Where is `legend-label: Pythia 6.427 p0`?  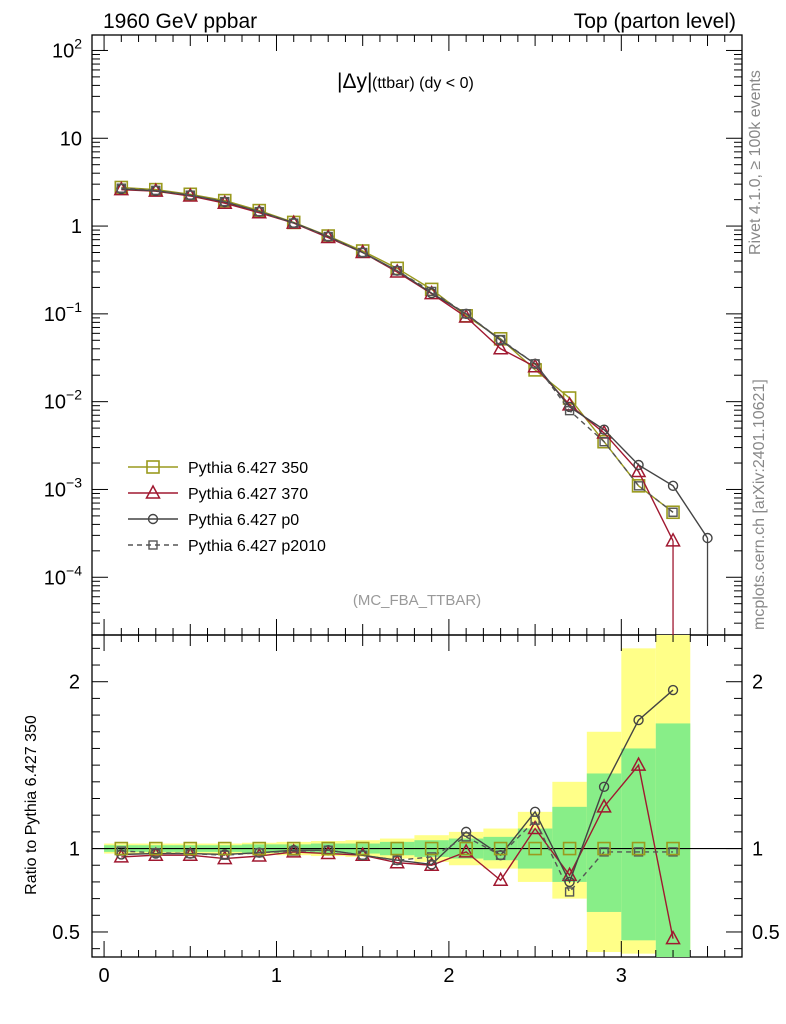 legend-label: Pythia 6.427 p0 is located at coordinates (243, 520).